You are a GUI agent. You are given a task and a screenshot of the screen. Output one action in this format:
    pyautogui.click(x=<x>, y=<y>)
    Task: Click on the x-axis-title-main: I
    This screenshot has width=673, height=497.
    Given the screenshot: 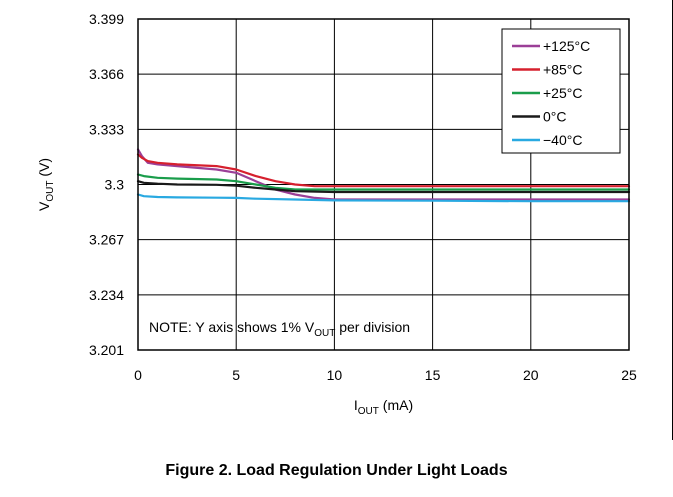 What is the action you would take?
    pyautogui.click(x=356, y=405)
    